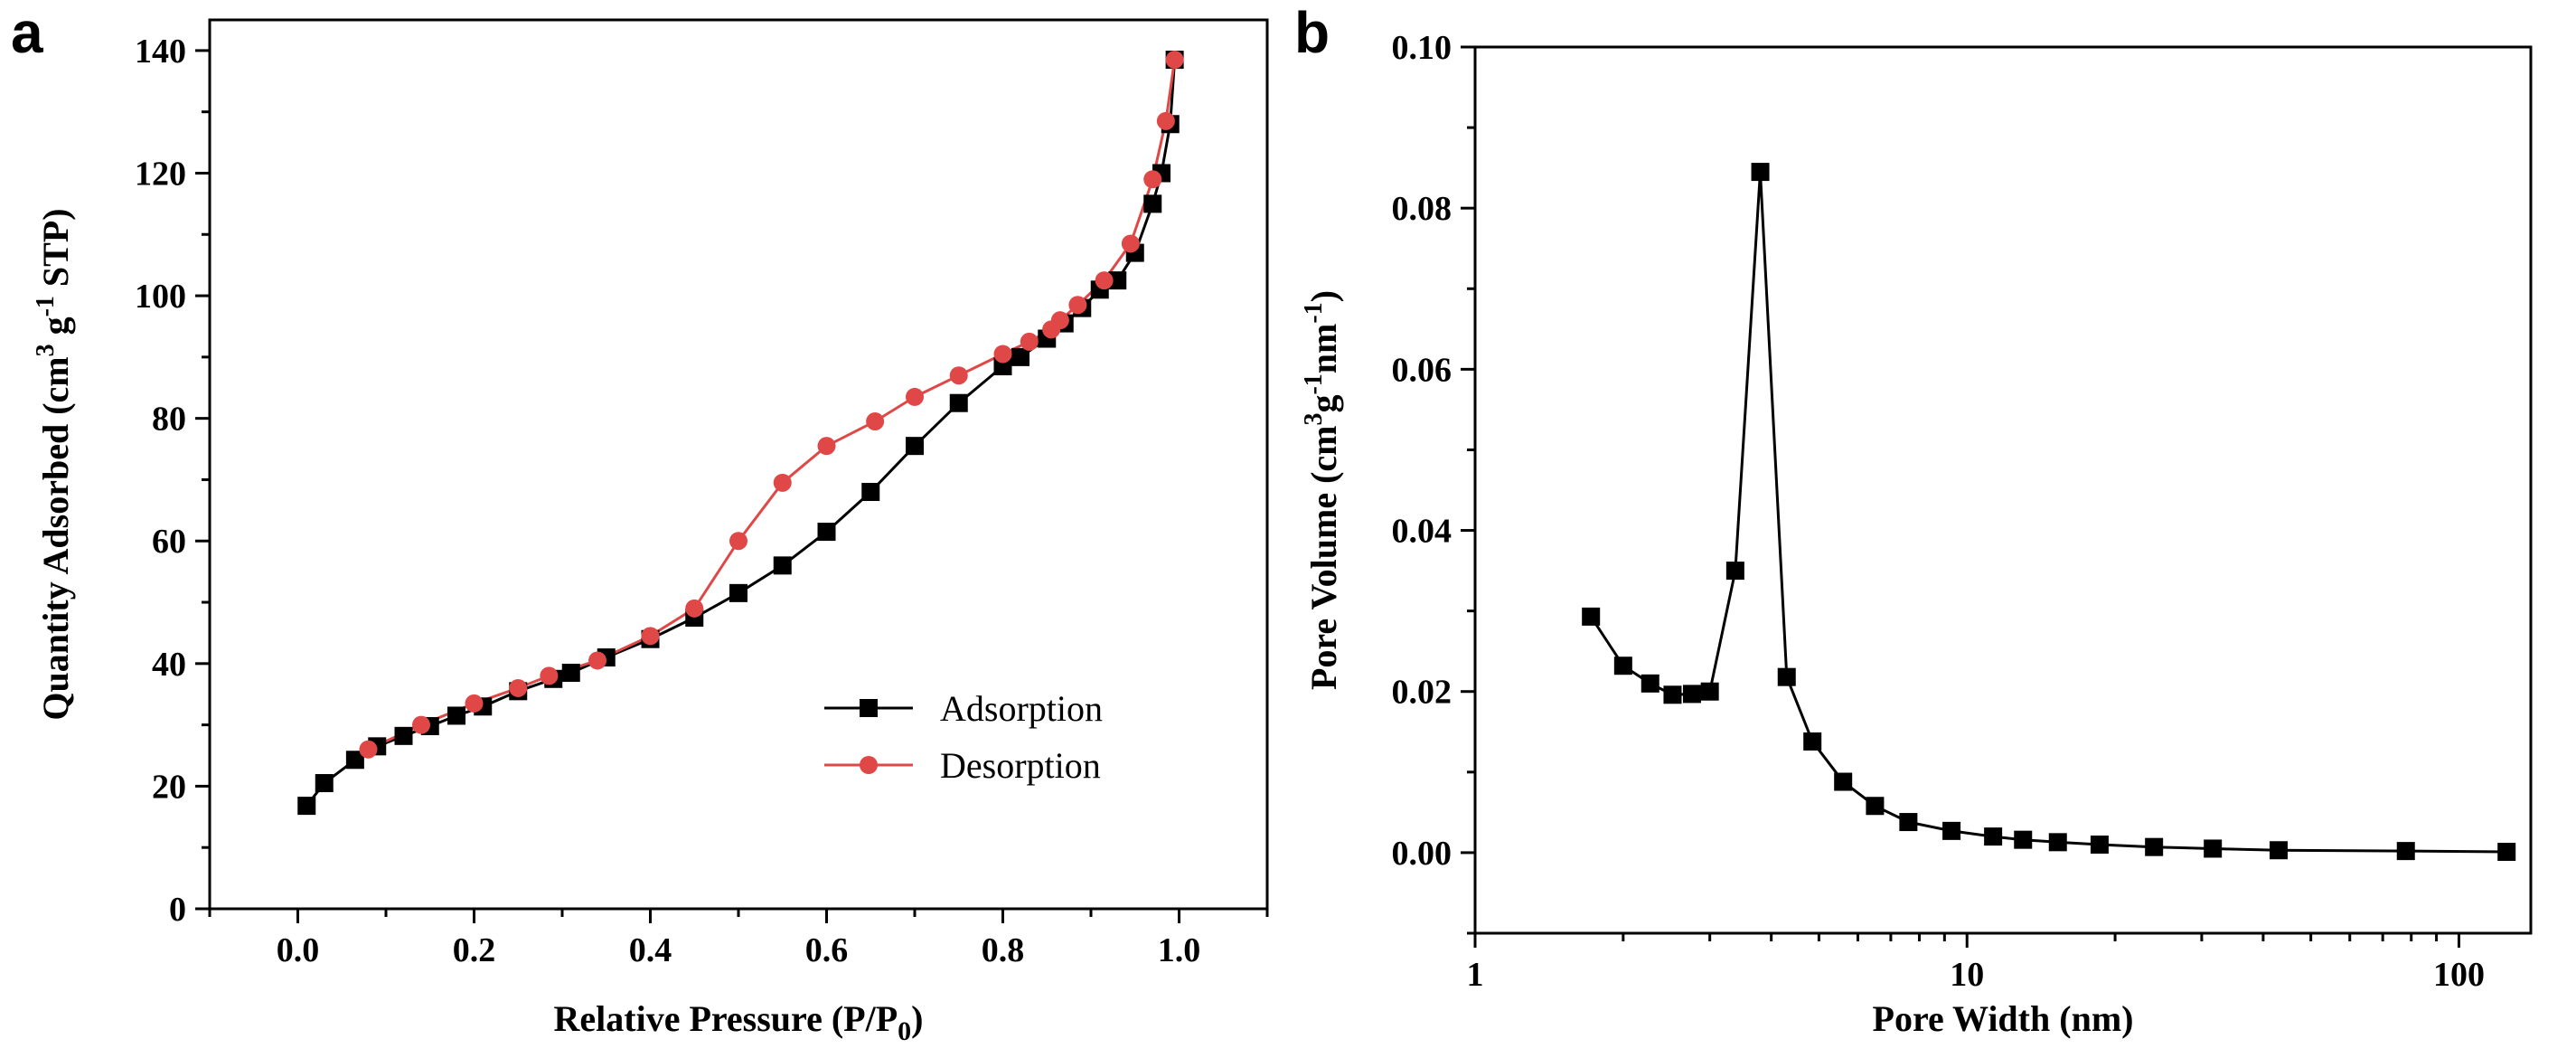 Image resolution: width=2576 pixels, height=1058 pixels. I want to click on x-tick-label: 0.0, so click(298, 950).